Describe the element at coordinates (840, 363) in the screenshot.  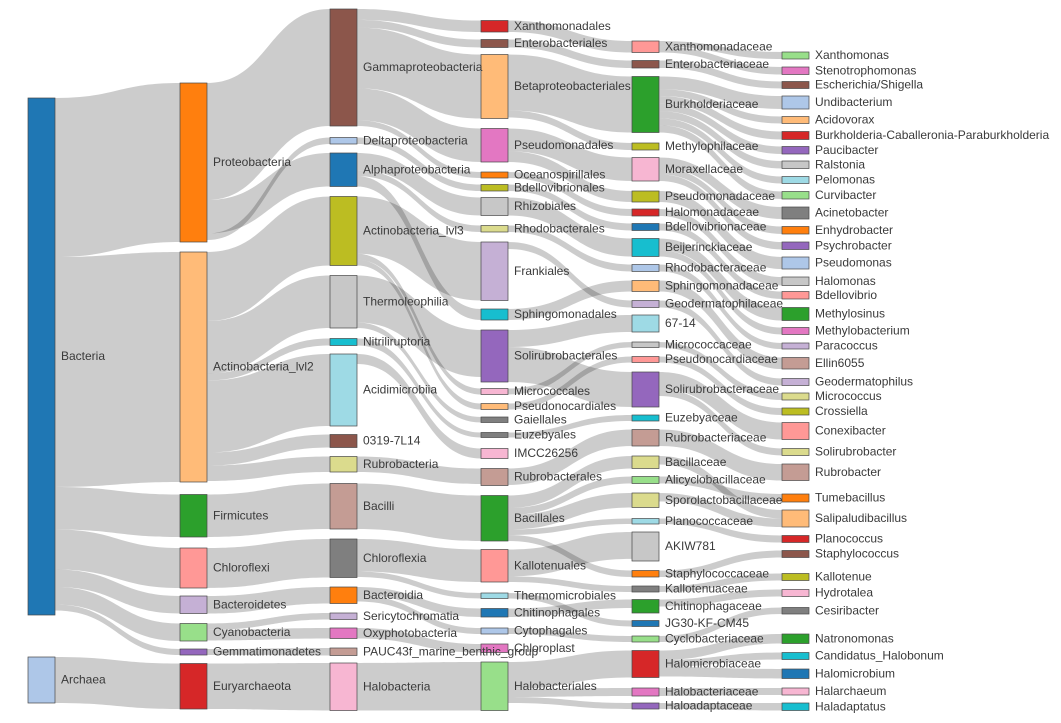
I see `svg-text: Ellin6055` at that location.